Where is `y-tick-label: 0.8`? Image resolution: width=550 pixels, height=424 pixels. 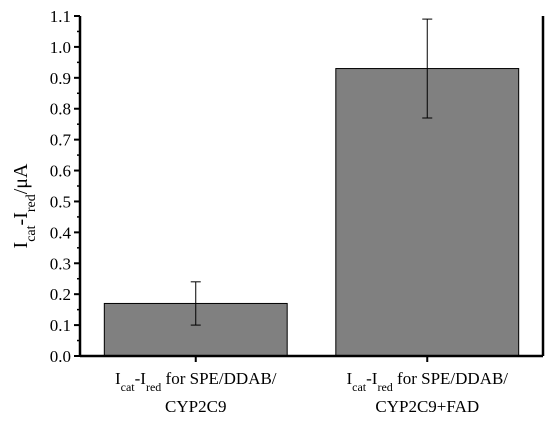 y-tick-label: 0.8 is located at coordinates (60, 109).